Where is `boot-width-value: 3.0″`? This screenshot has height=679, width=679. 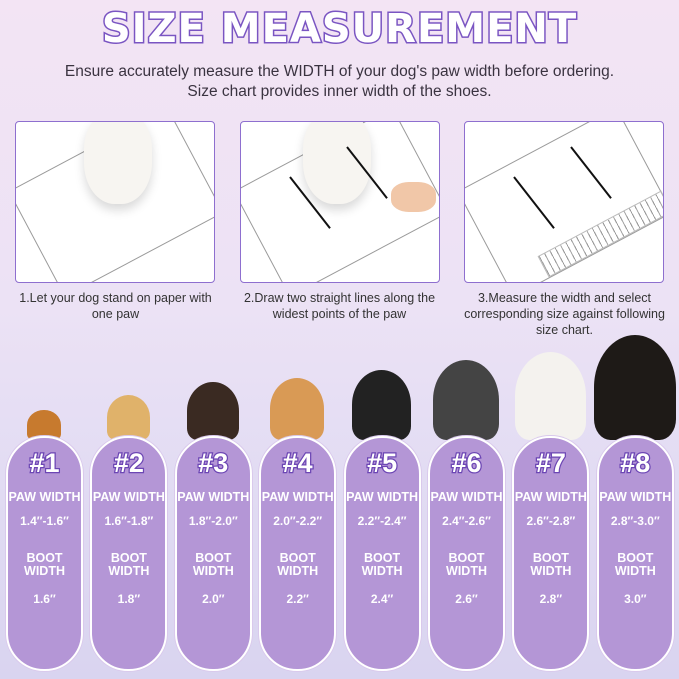
boot-width-value: 3.0″ is located at coordinates (635, 599).